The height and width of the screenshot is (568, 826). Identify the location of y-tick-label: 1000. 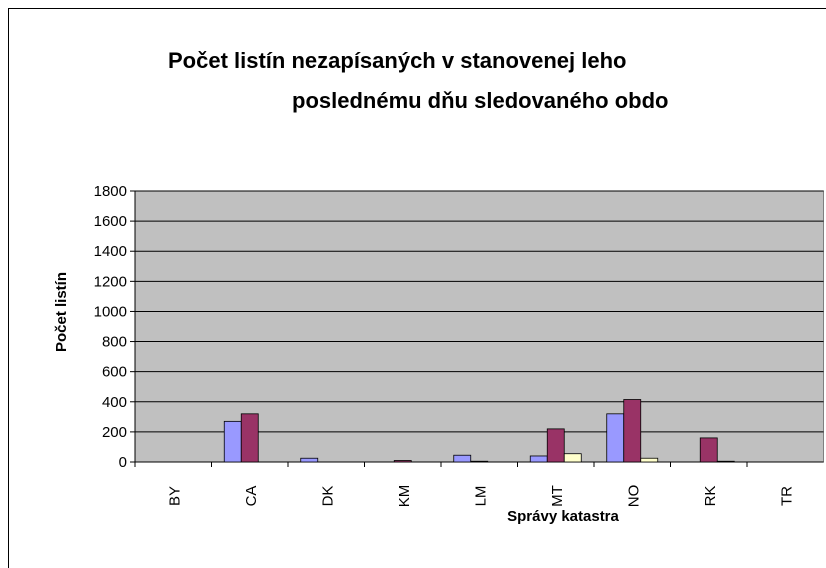
(110, 311).